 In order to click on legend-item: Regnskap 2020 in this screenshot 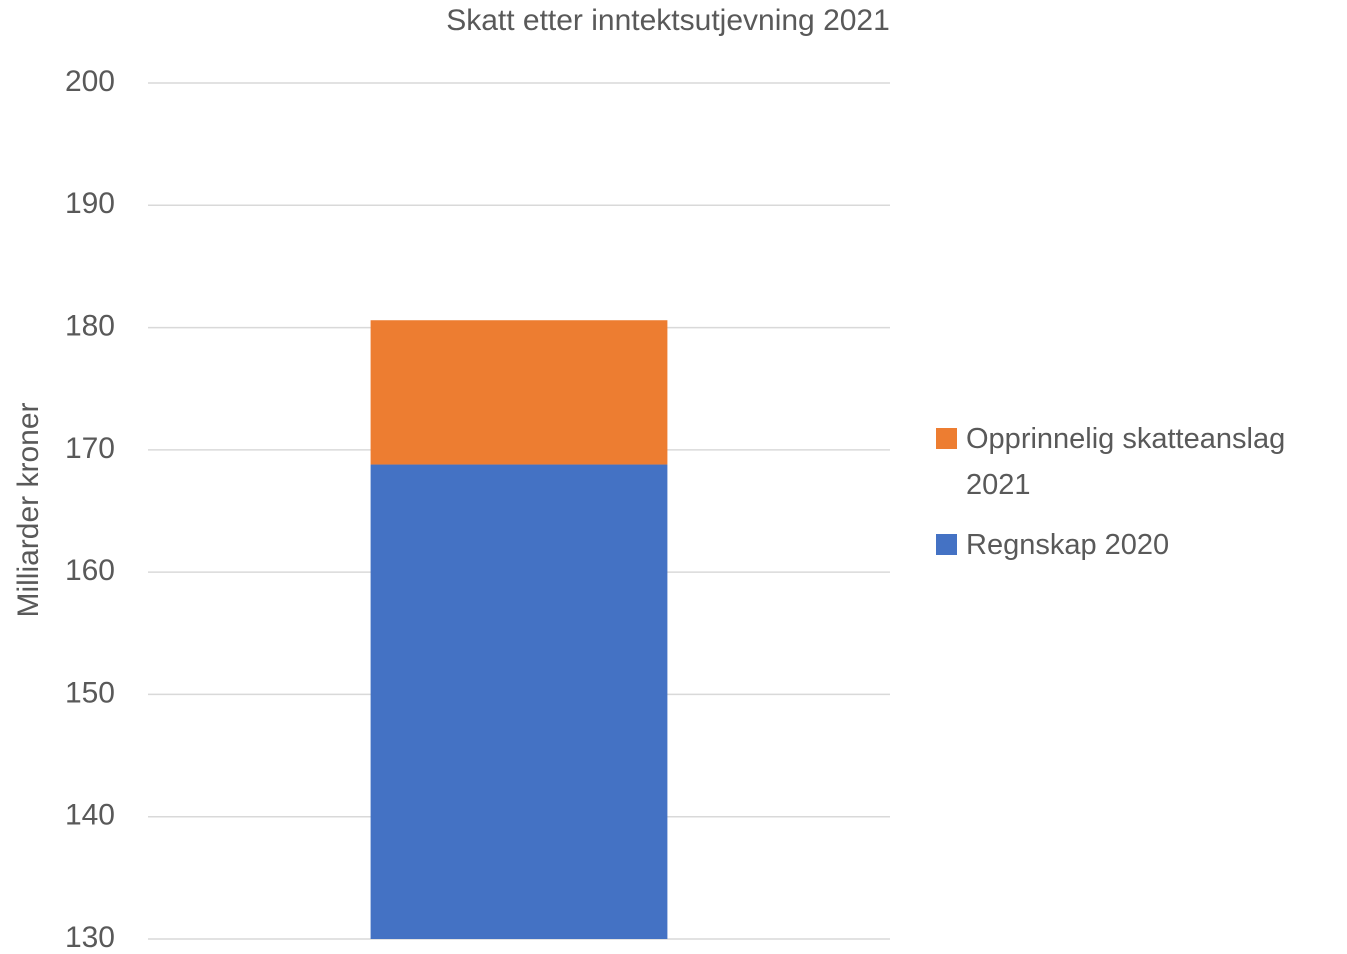, I will do `click(1138, 545)`.